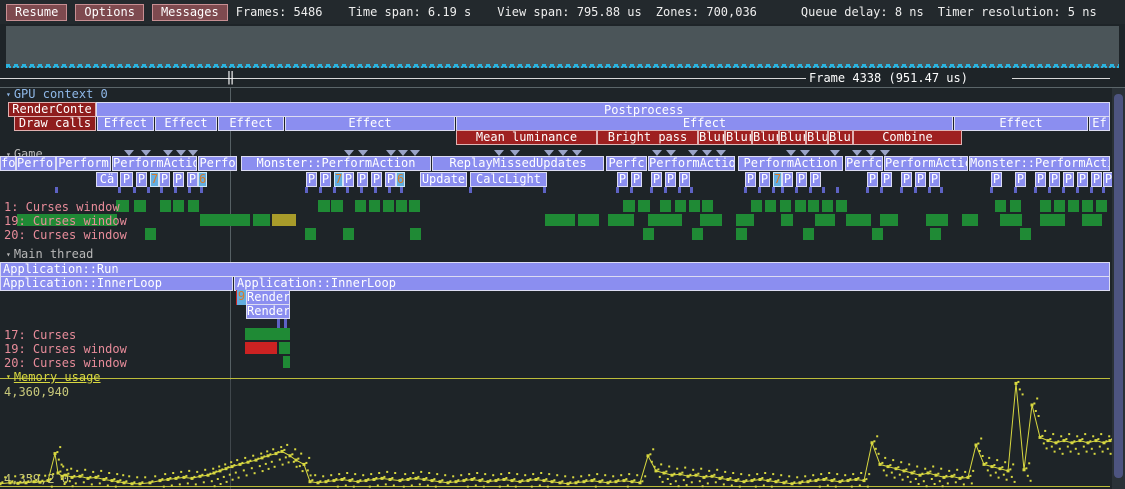 The height and width of the screenshot is (489, 1125). I want to click on zone-fo: fo, so click(8, 163).